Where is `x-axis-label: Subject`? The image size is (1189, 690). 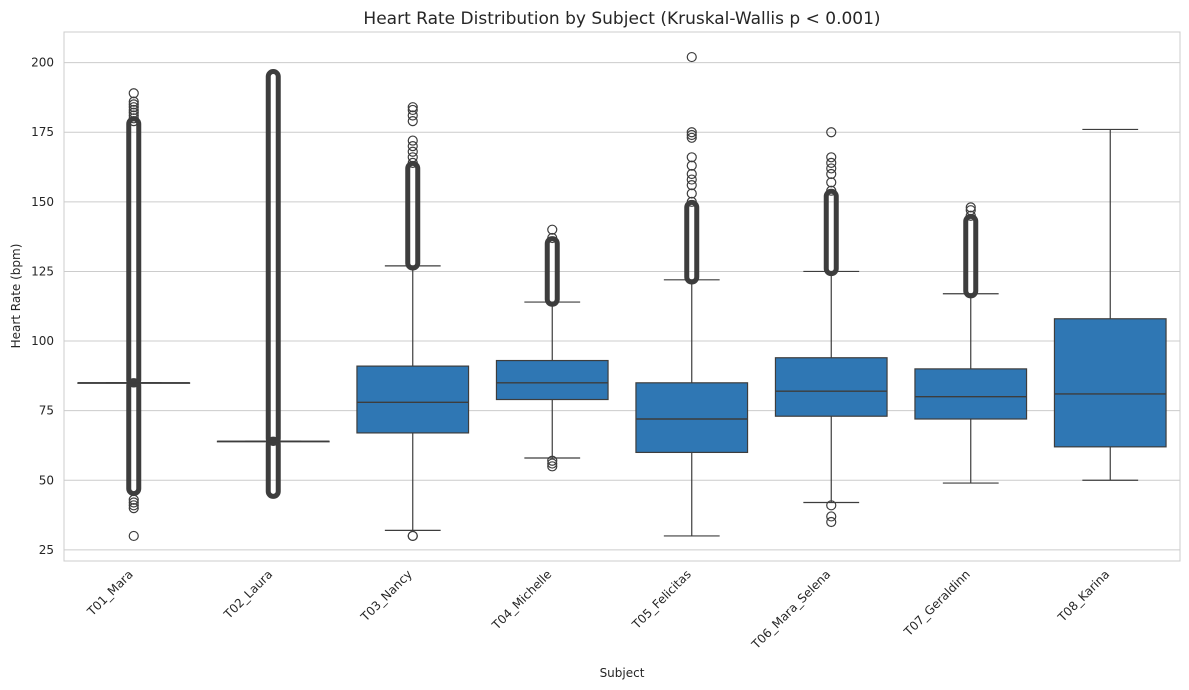
x-axis-label: Subject is located at coordinates (622, 673).